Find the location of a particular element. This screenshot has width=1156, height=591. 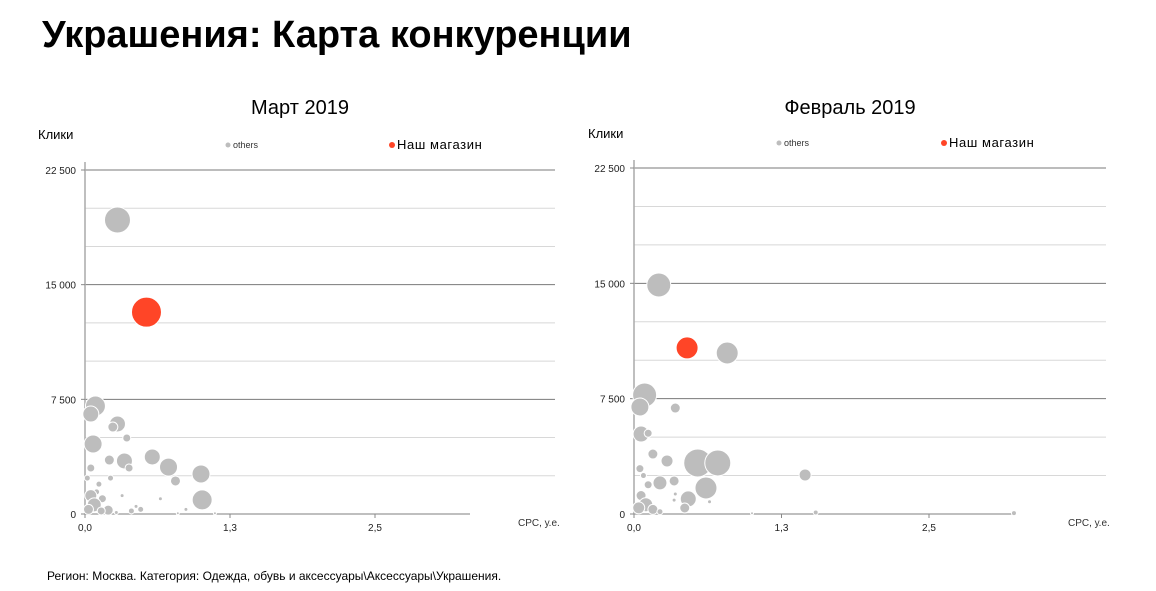

chart-title: Февраль 2019 is located at coordinates (849, 108).